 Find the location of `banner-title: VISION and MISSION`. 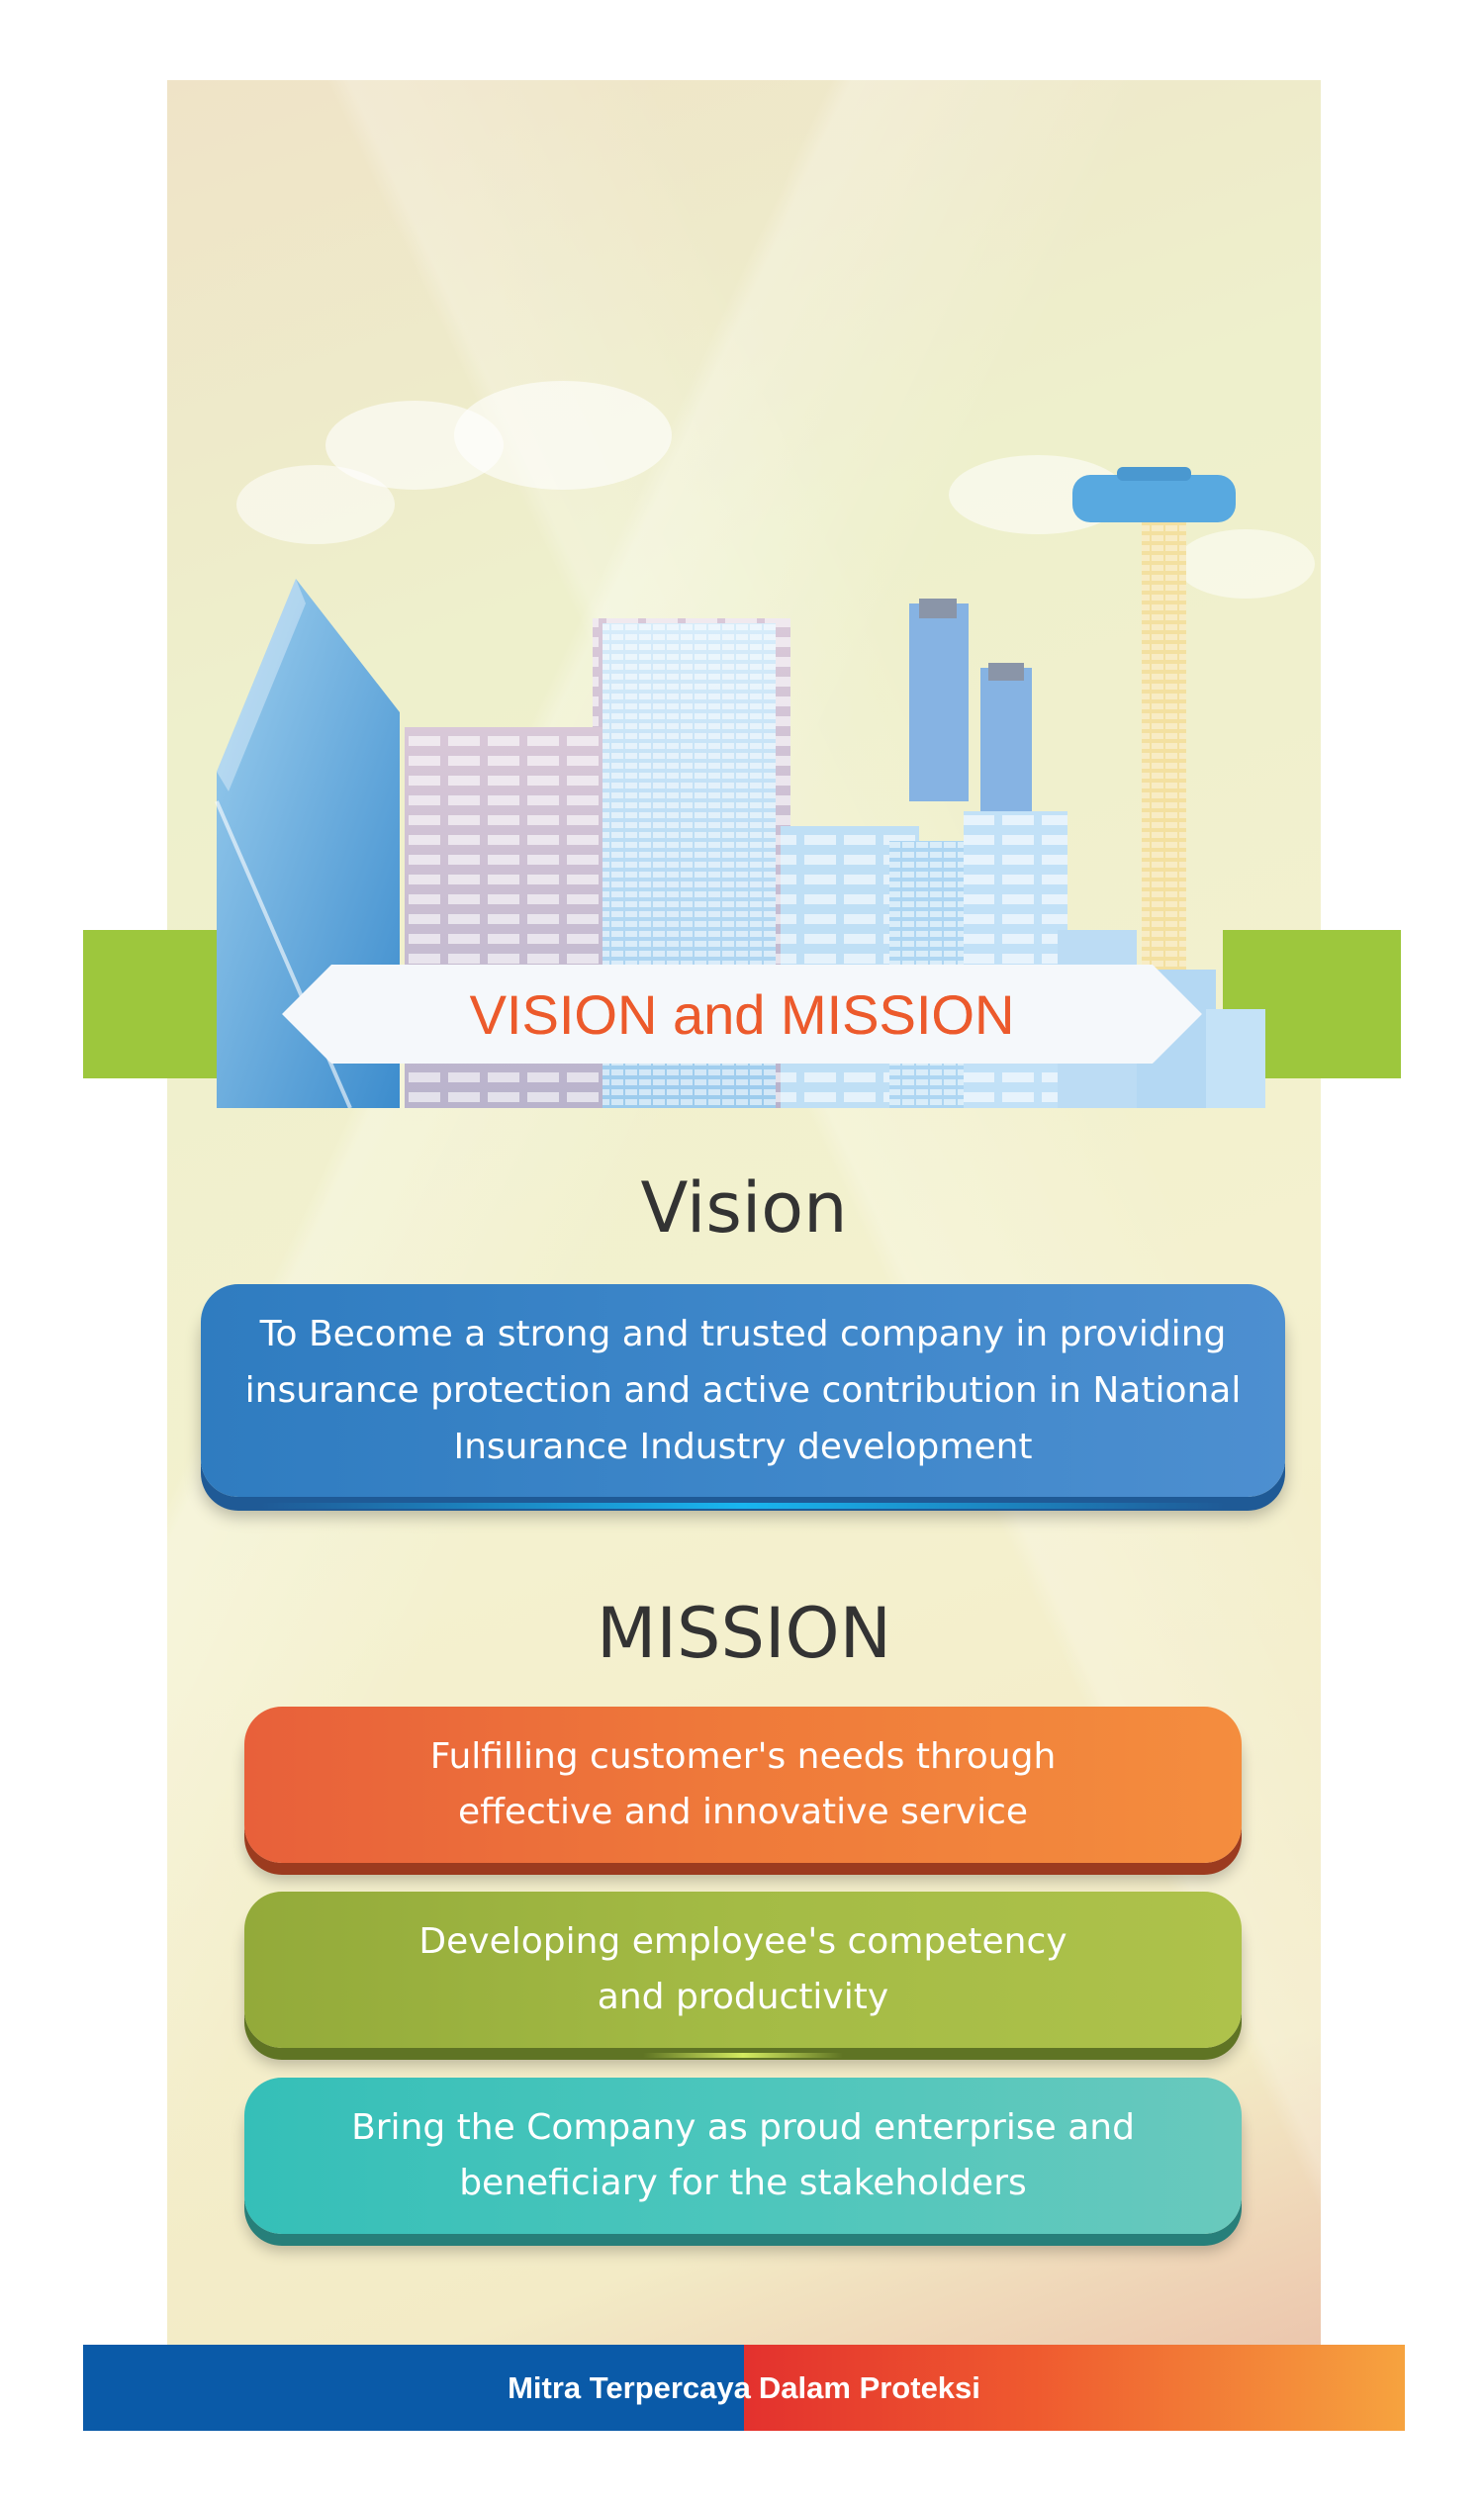

banner-title: VISION and MISSION is located at coordinates (742, 1014).